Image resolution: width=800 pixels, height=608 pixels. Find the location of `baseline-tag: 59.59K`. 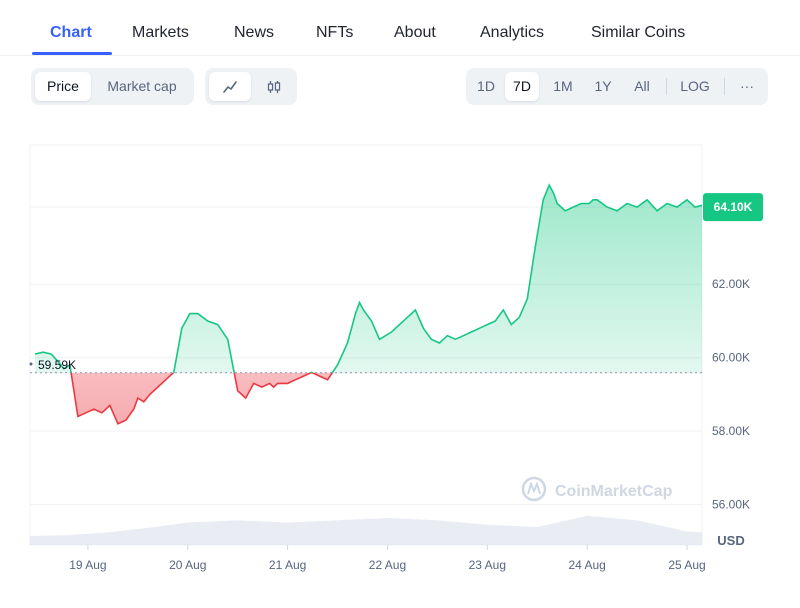

baseline-tag: 59.59K is located at coordinates (52, 365).